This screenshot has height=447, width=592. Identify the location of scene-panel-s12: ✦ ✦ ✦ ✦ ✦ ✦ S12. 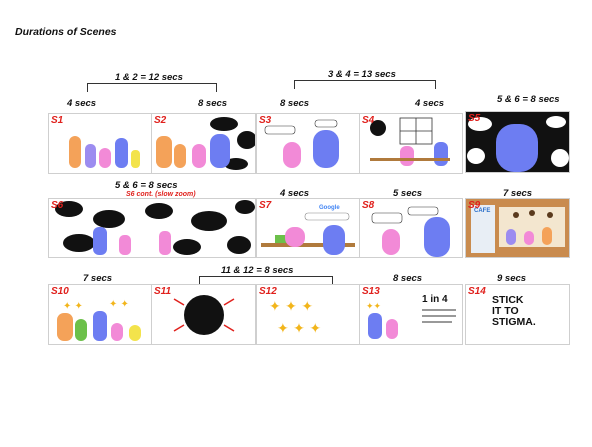
(308, 314).